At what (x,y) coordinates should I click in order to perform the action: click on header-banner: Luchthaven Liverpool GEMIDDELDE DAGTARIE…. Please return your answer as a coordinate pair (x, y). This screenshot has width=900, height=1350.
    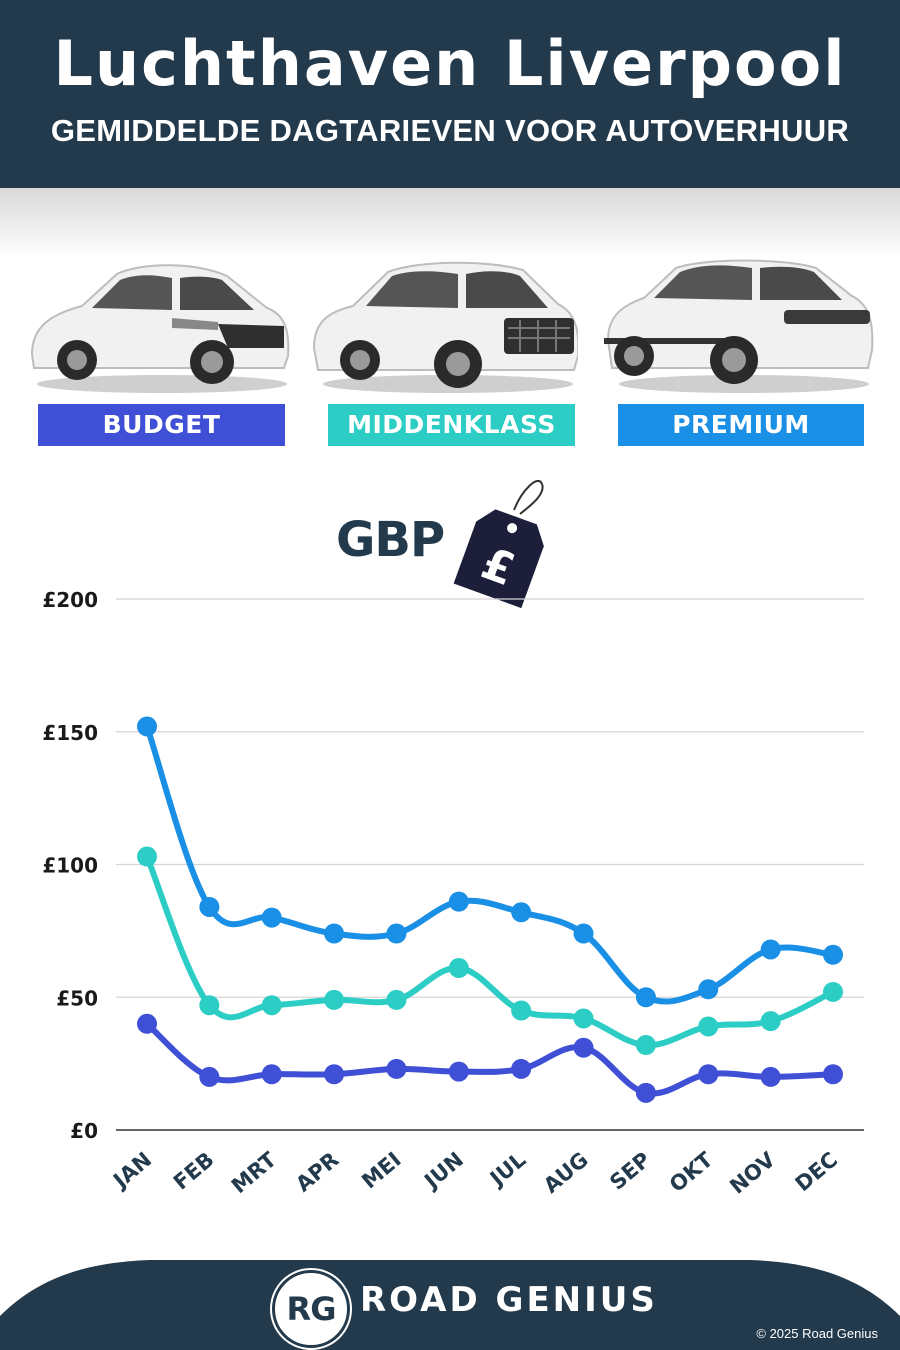
    Looking at the image, I should click on (450, 94).